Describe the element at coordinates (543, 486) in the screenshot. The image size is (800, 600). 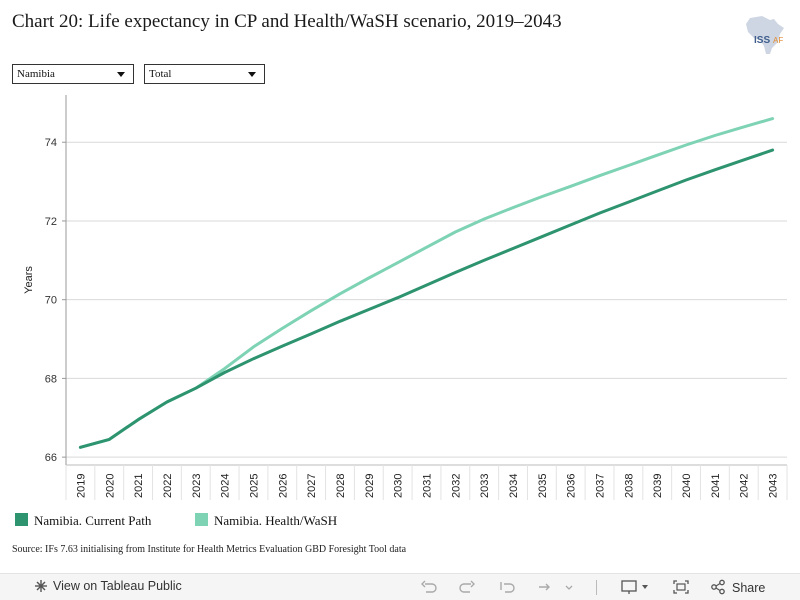
I see `x-tick-label: 2035` at that location.